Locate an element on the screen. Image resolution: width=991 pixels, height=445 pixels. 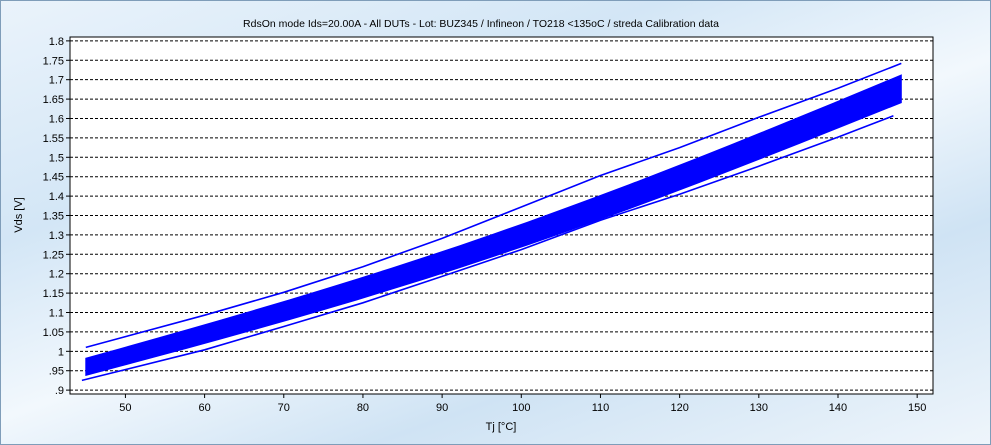
x-tick-label: 80 is located at coordinates (363, 408).